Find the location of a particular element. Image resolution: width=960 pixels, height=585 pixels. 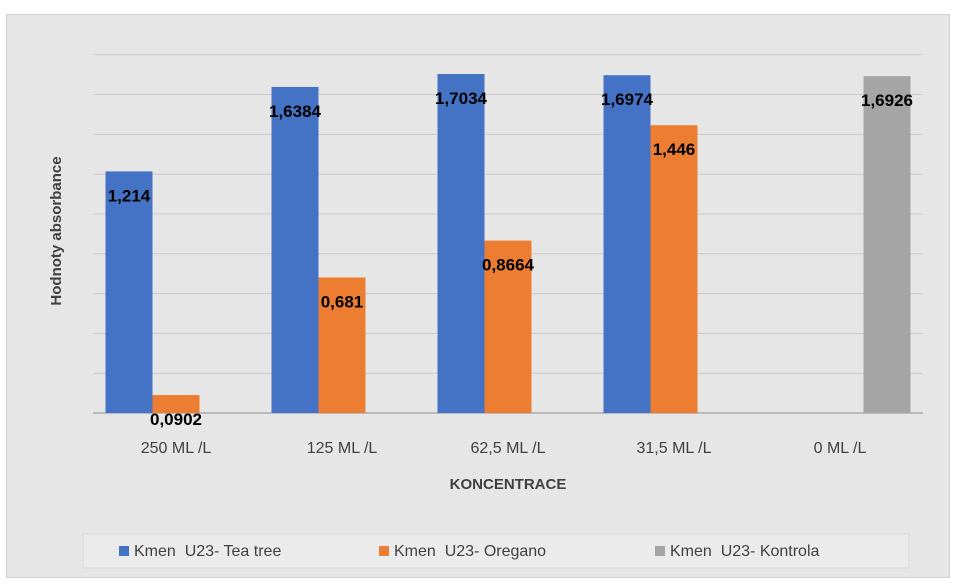

x-tick-label: 62,5 ML /L is located at coordinates (507, 448).